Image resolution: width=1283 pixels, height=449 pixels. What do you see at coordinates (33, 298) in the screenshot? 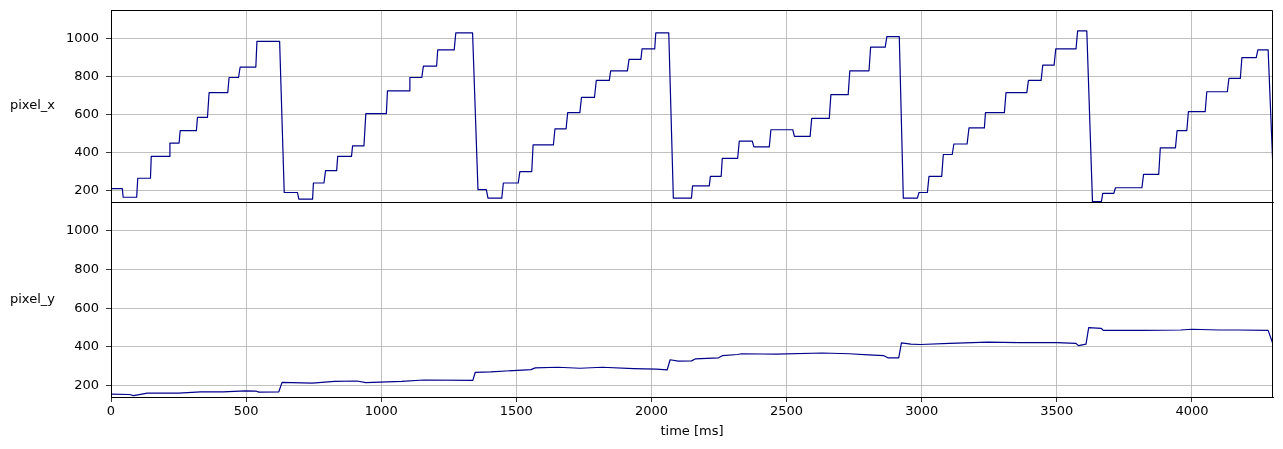
I see `y-axis-title: pixel_y` at bounding box center [33, 298].